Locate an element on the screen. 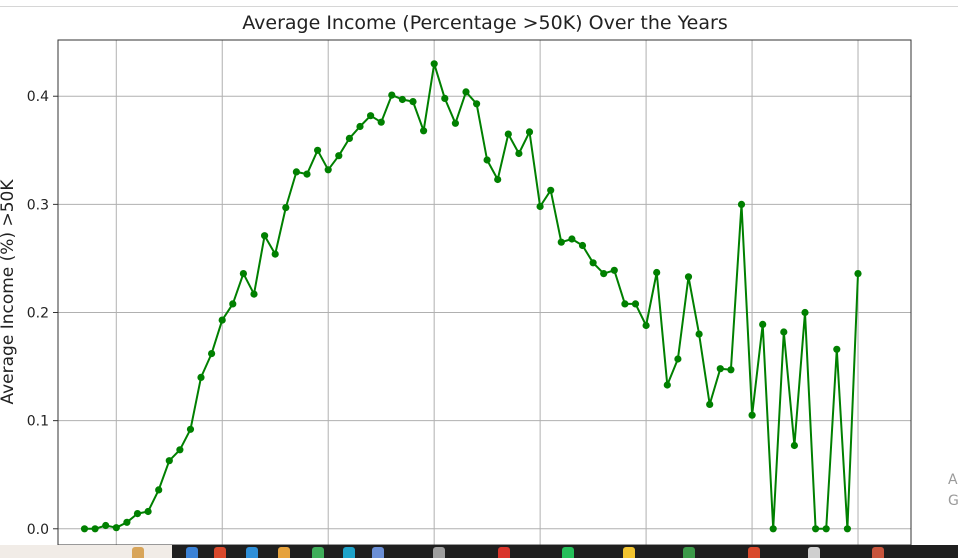 This screenshot has height=558, width=958. table-icon is located at coordinates (814, 552).